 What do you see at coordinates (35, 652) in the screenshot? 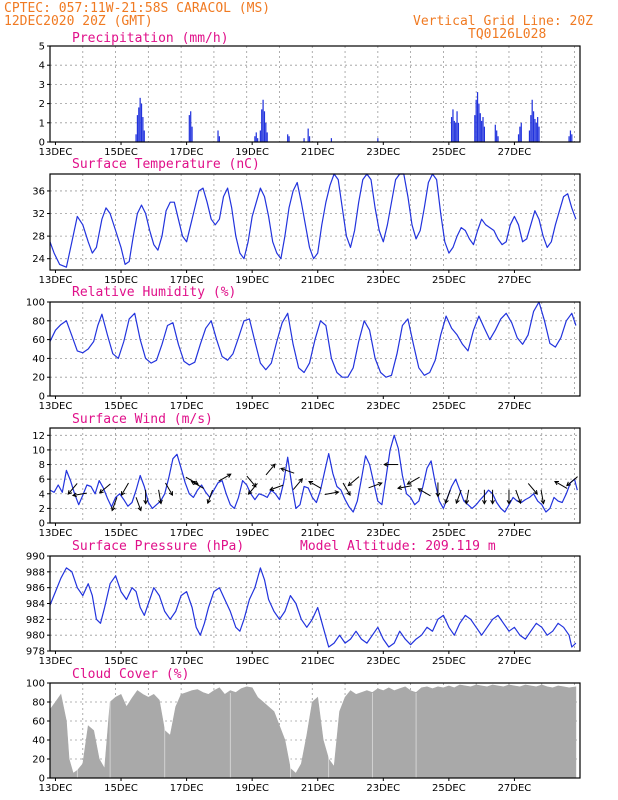
I see `y-tick-label: 978` at bounding box center [35, 652].